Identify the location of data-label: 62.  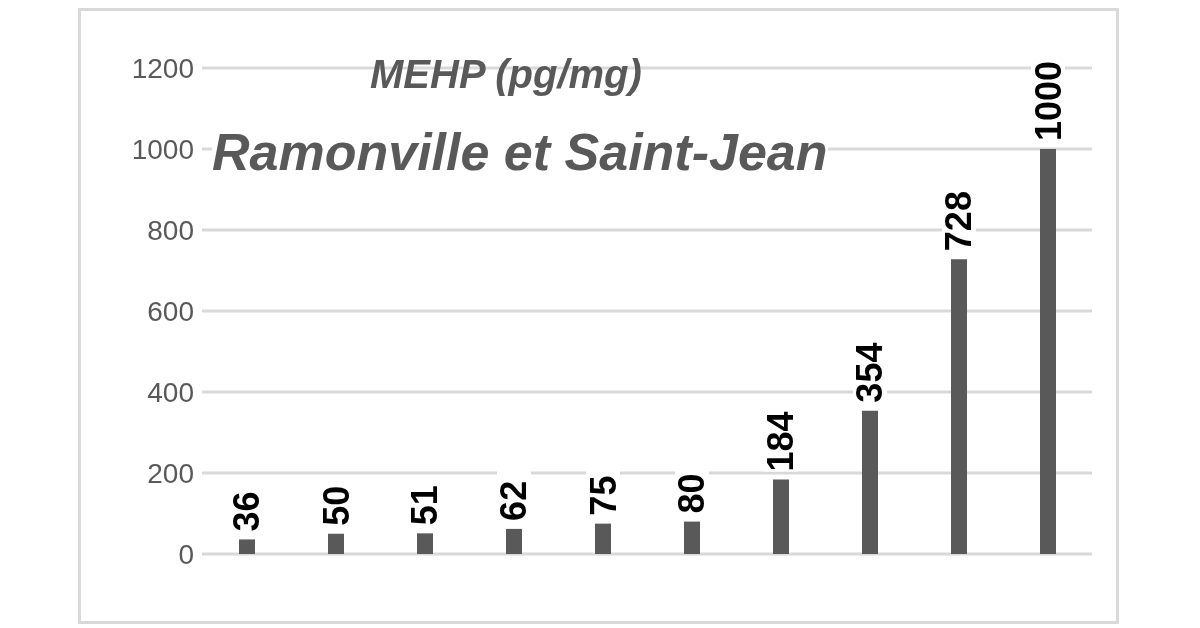
(514, 500).